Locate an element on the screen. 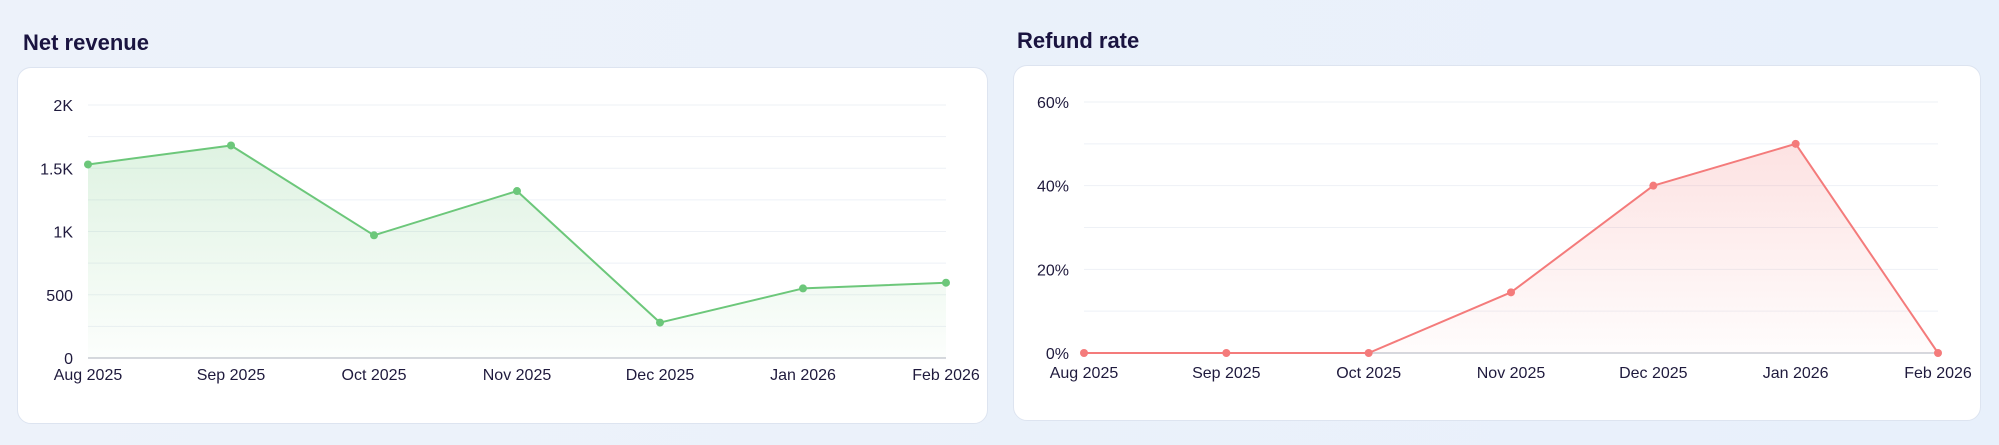 The image size is (1999, 445). net-revenue-y-tick-label: 2K is located at coordinates (63, 106).